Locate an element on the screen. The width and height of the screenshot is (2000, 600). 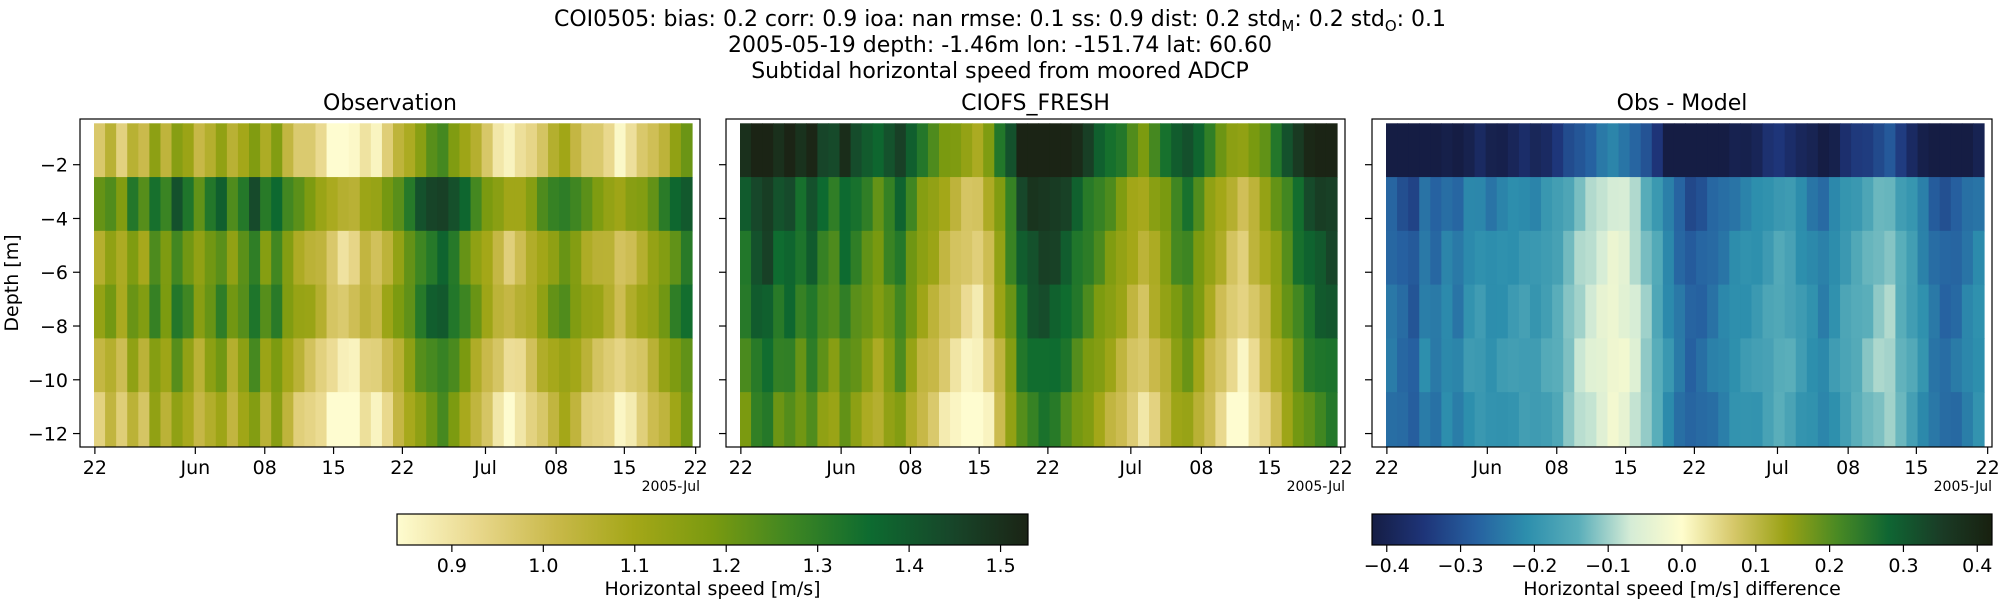
heatmap-cell-difference-d5-t11 is located at coordinates (1513, 419).